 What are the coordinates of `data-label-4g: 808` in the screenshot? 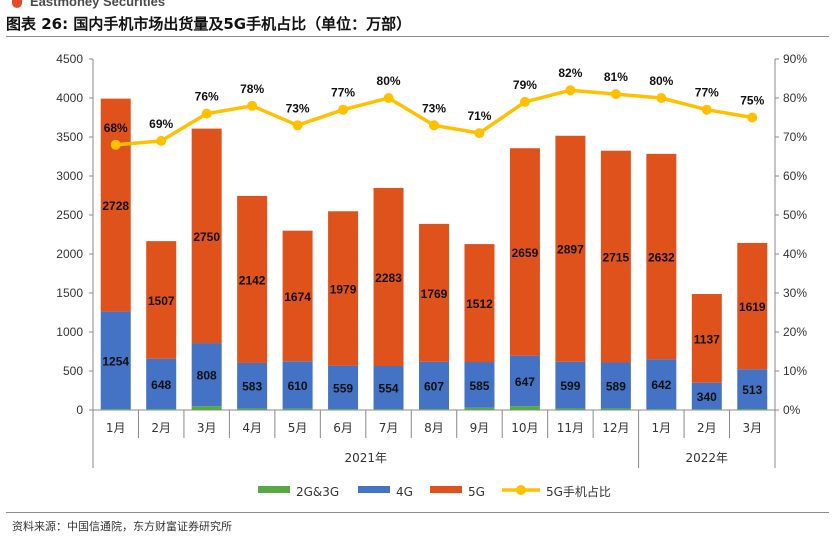 It's located at (207, 376).